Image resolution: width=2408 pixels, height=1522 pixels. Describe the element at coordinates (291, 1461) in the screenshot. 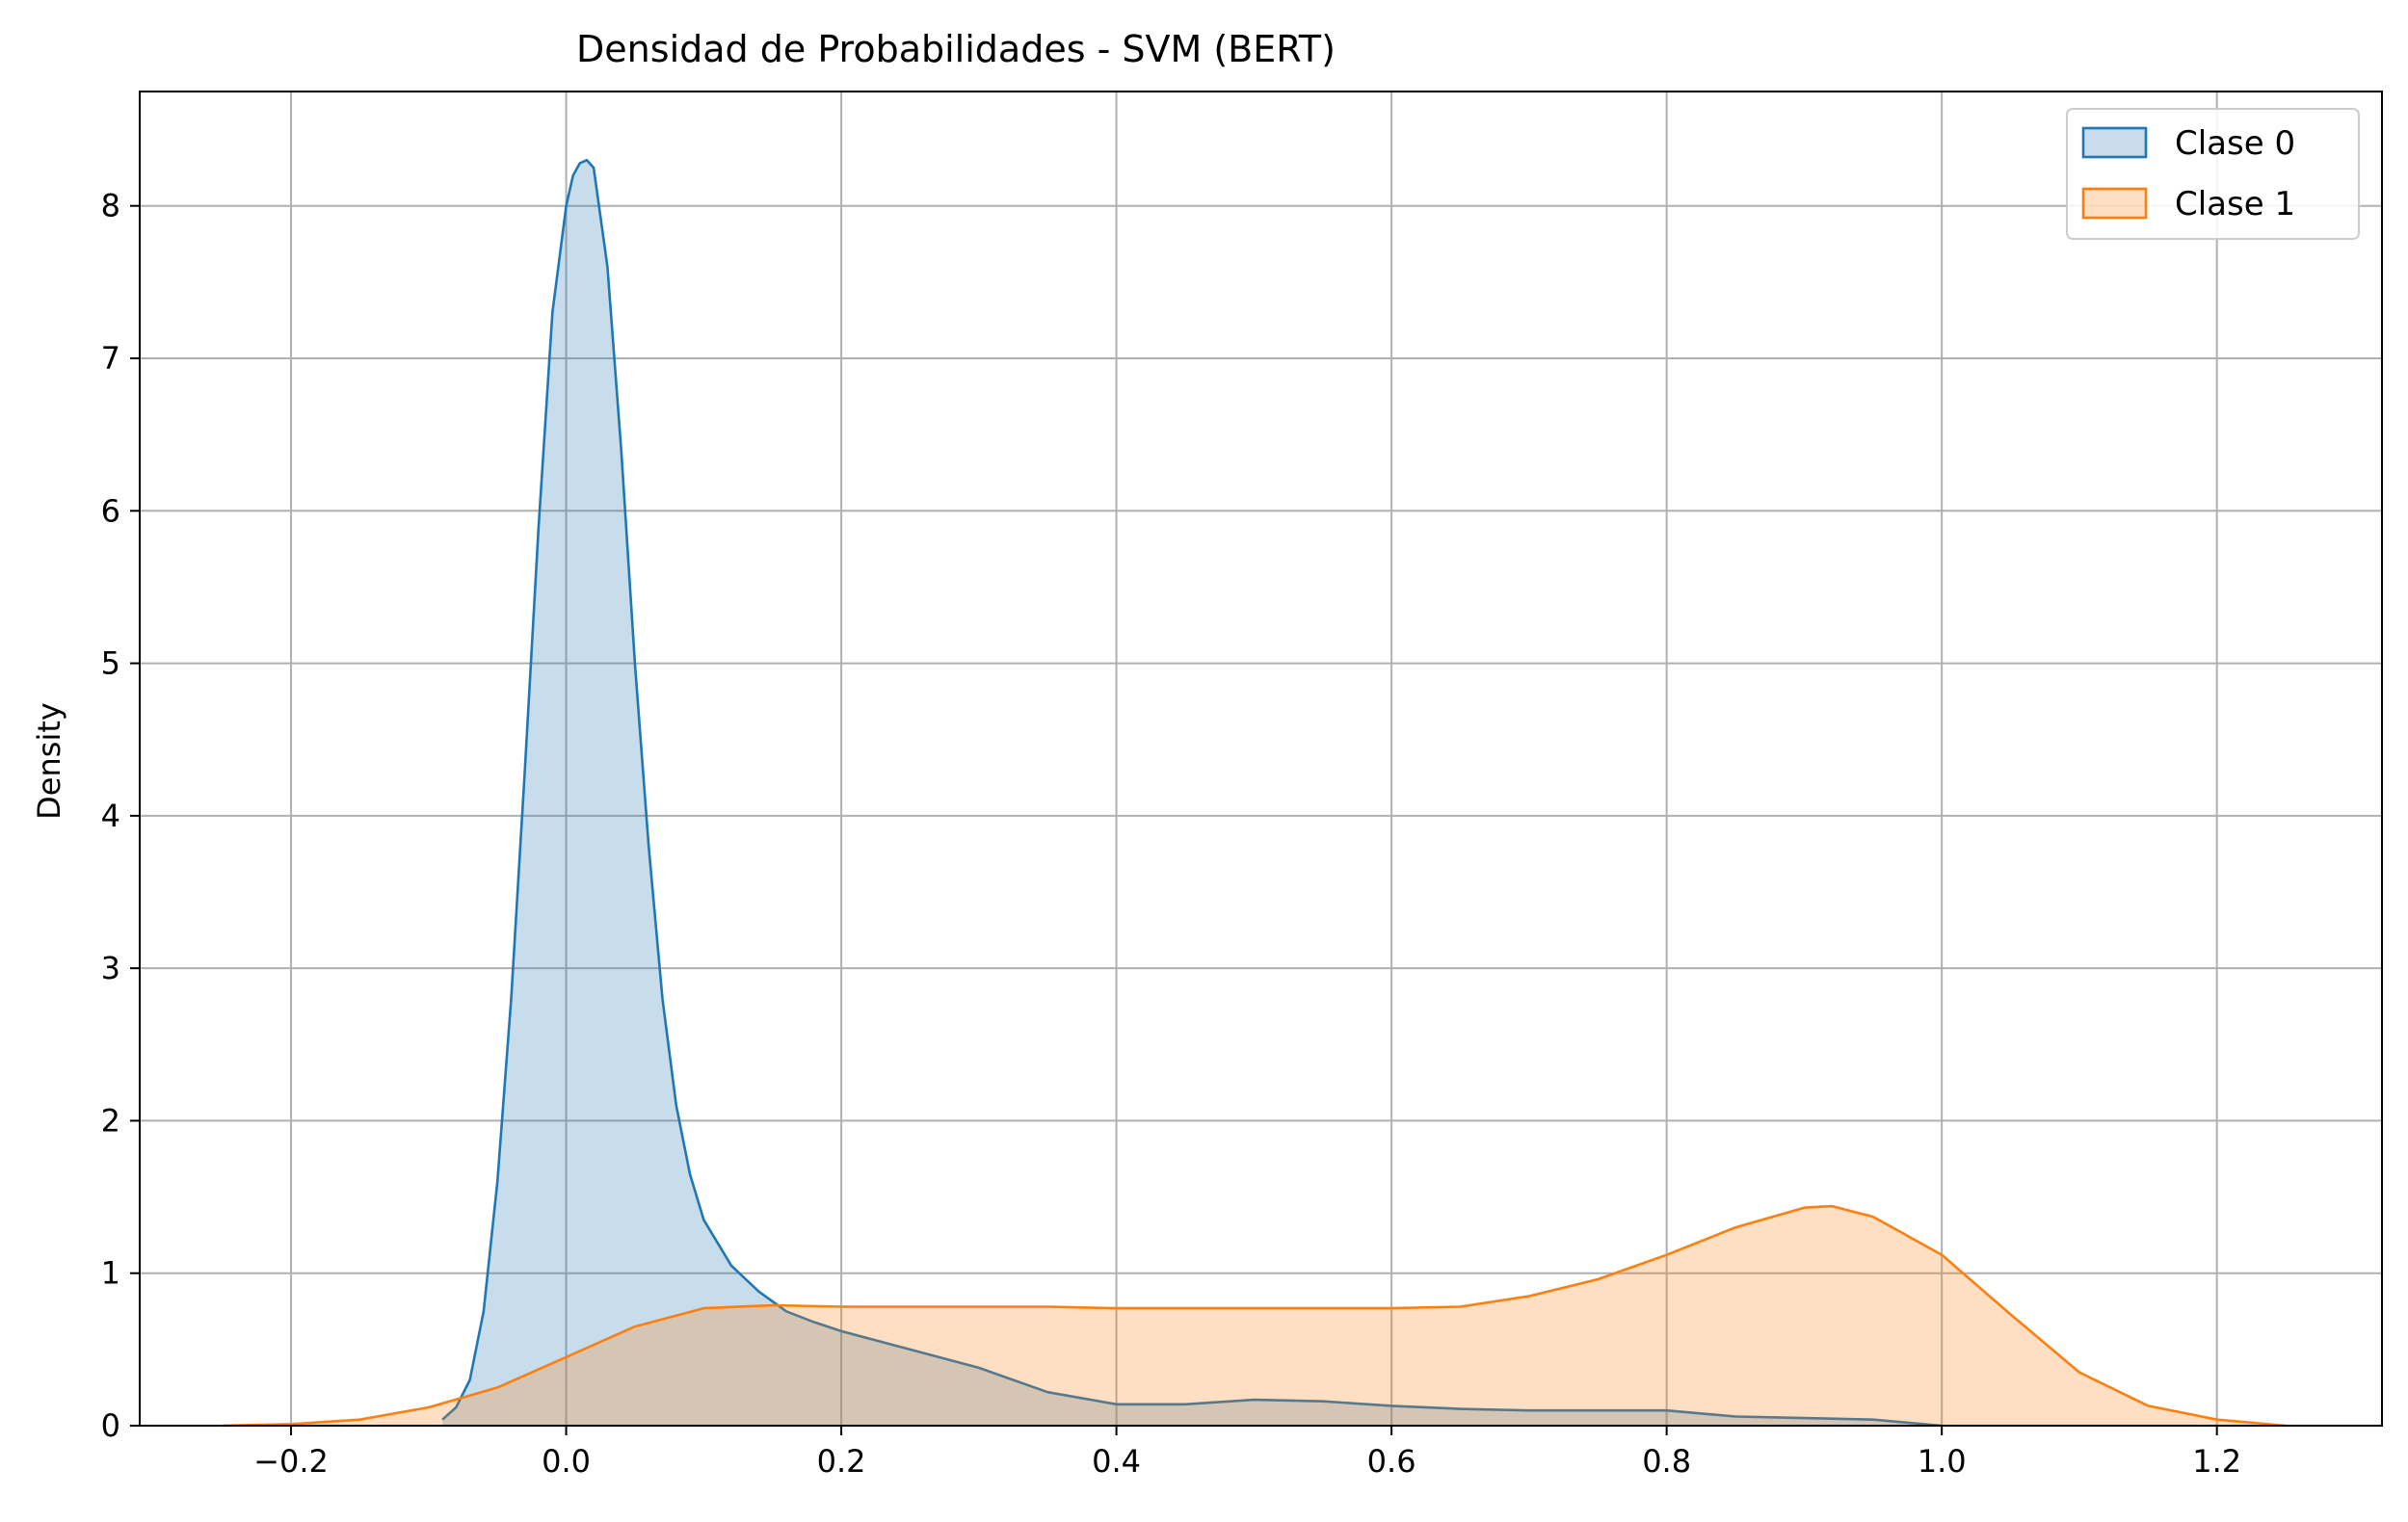

I see `x-tick-label: −0.2` at that location.